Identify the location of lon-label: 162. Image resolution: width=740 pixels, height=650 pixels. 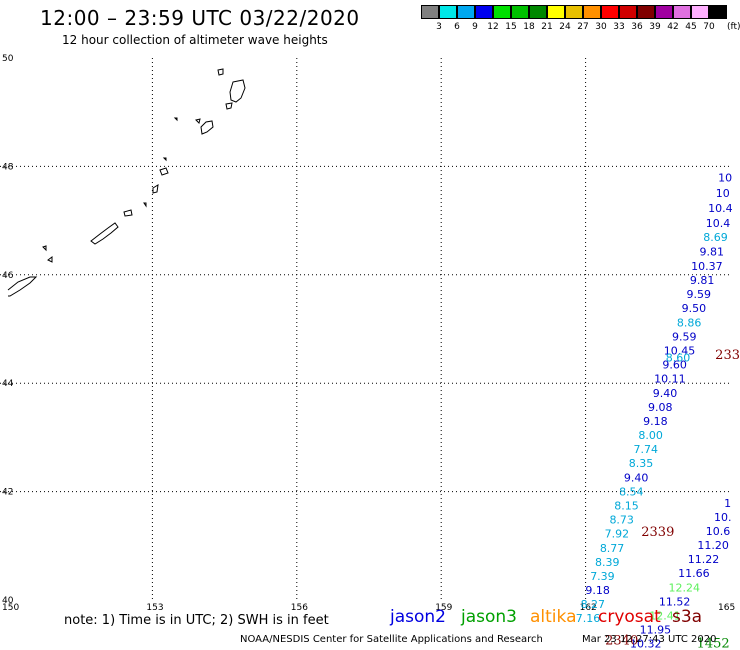
(588, 608).